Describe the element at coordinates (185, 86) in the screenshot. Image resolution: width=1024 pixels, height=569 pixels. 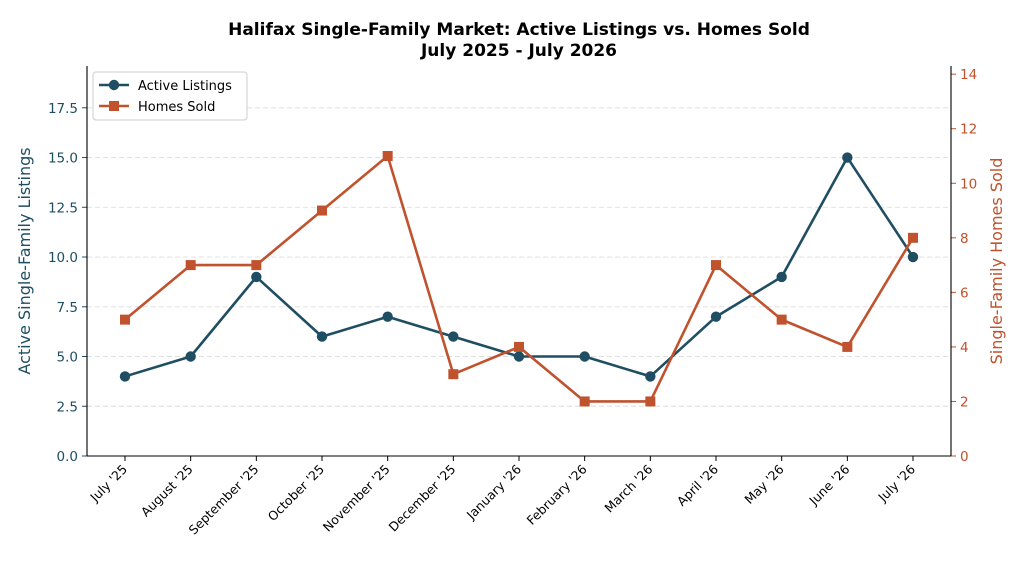
I see `legend-label: Active Listings` at that location.